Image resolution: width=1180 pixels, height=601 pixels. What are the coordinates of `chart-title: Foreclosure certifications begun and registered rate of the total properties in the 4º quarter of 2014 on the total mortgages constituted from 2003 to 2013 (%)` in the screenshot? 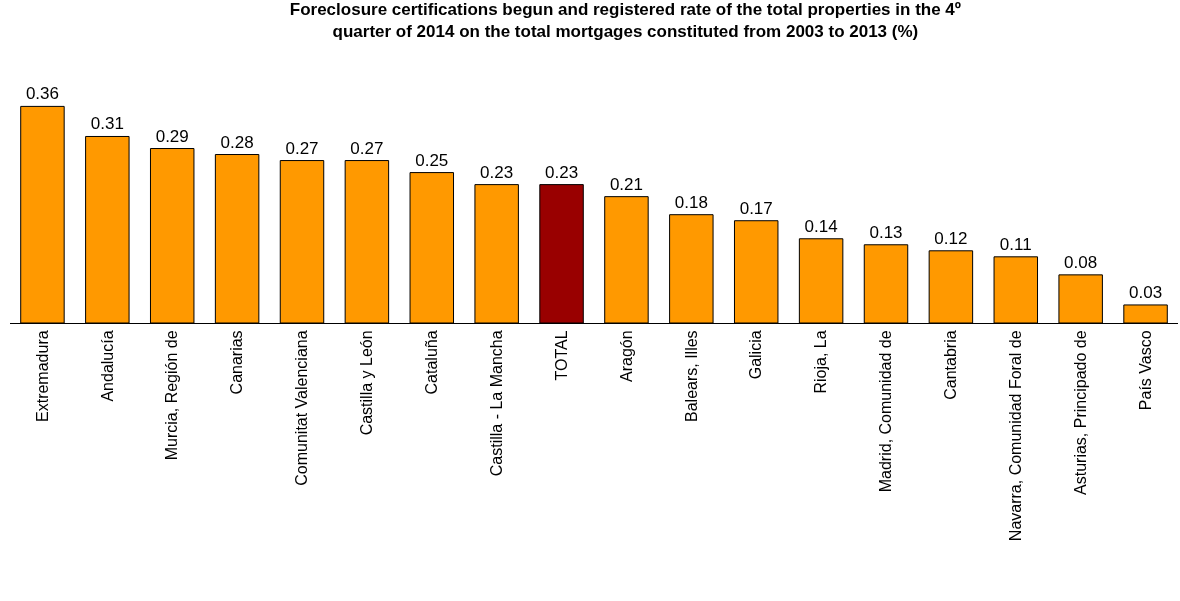 It's located at (625, 21).